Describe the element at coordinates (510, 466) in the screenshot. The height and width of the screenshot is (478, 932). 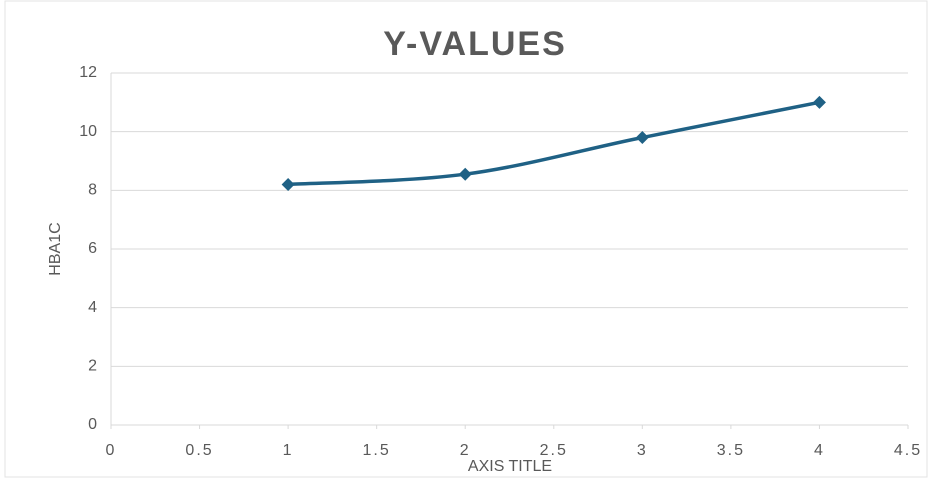
I see `x-axis-title: AXIS TITLE` at that location.